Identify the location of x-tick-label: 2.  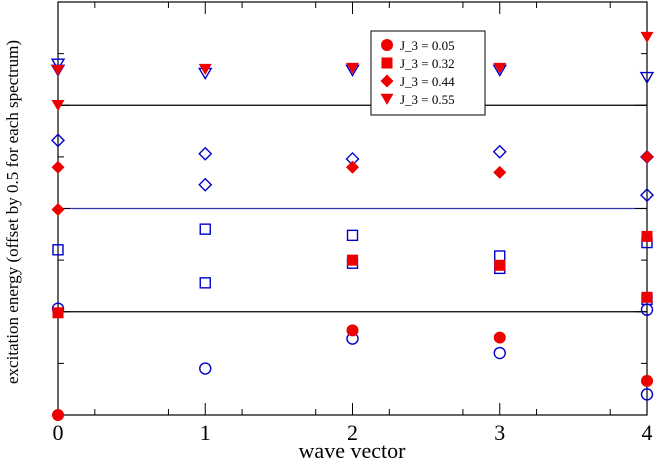
(352, 432).